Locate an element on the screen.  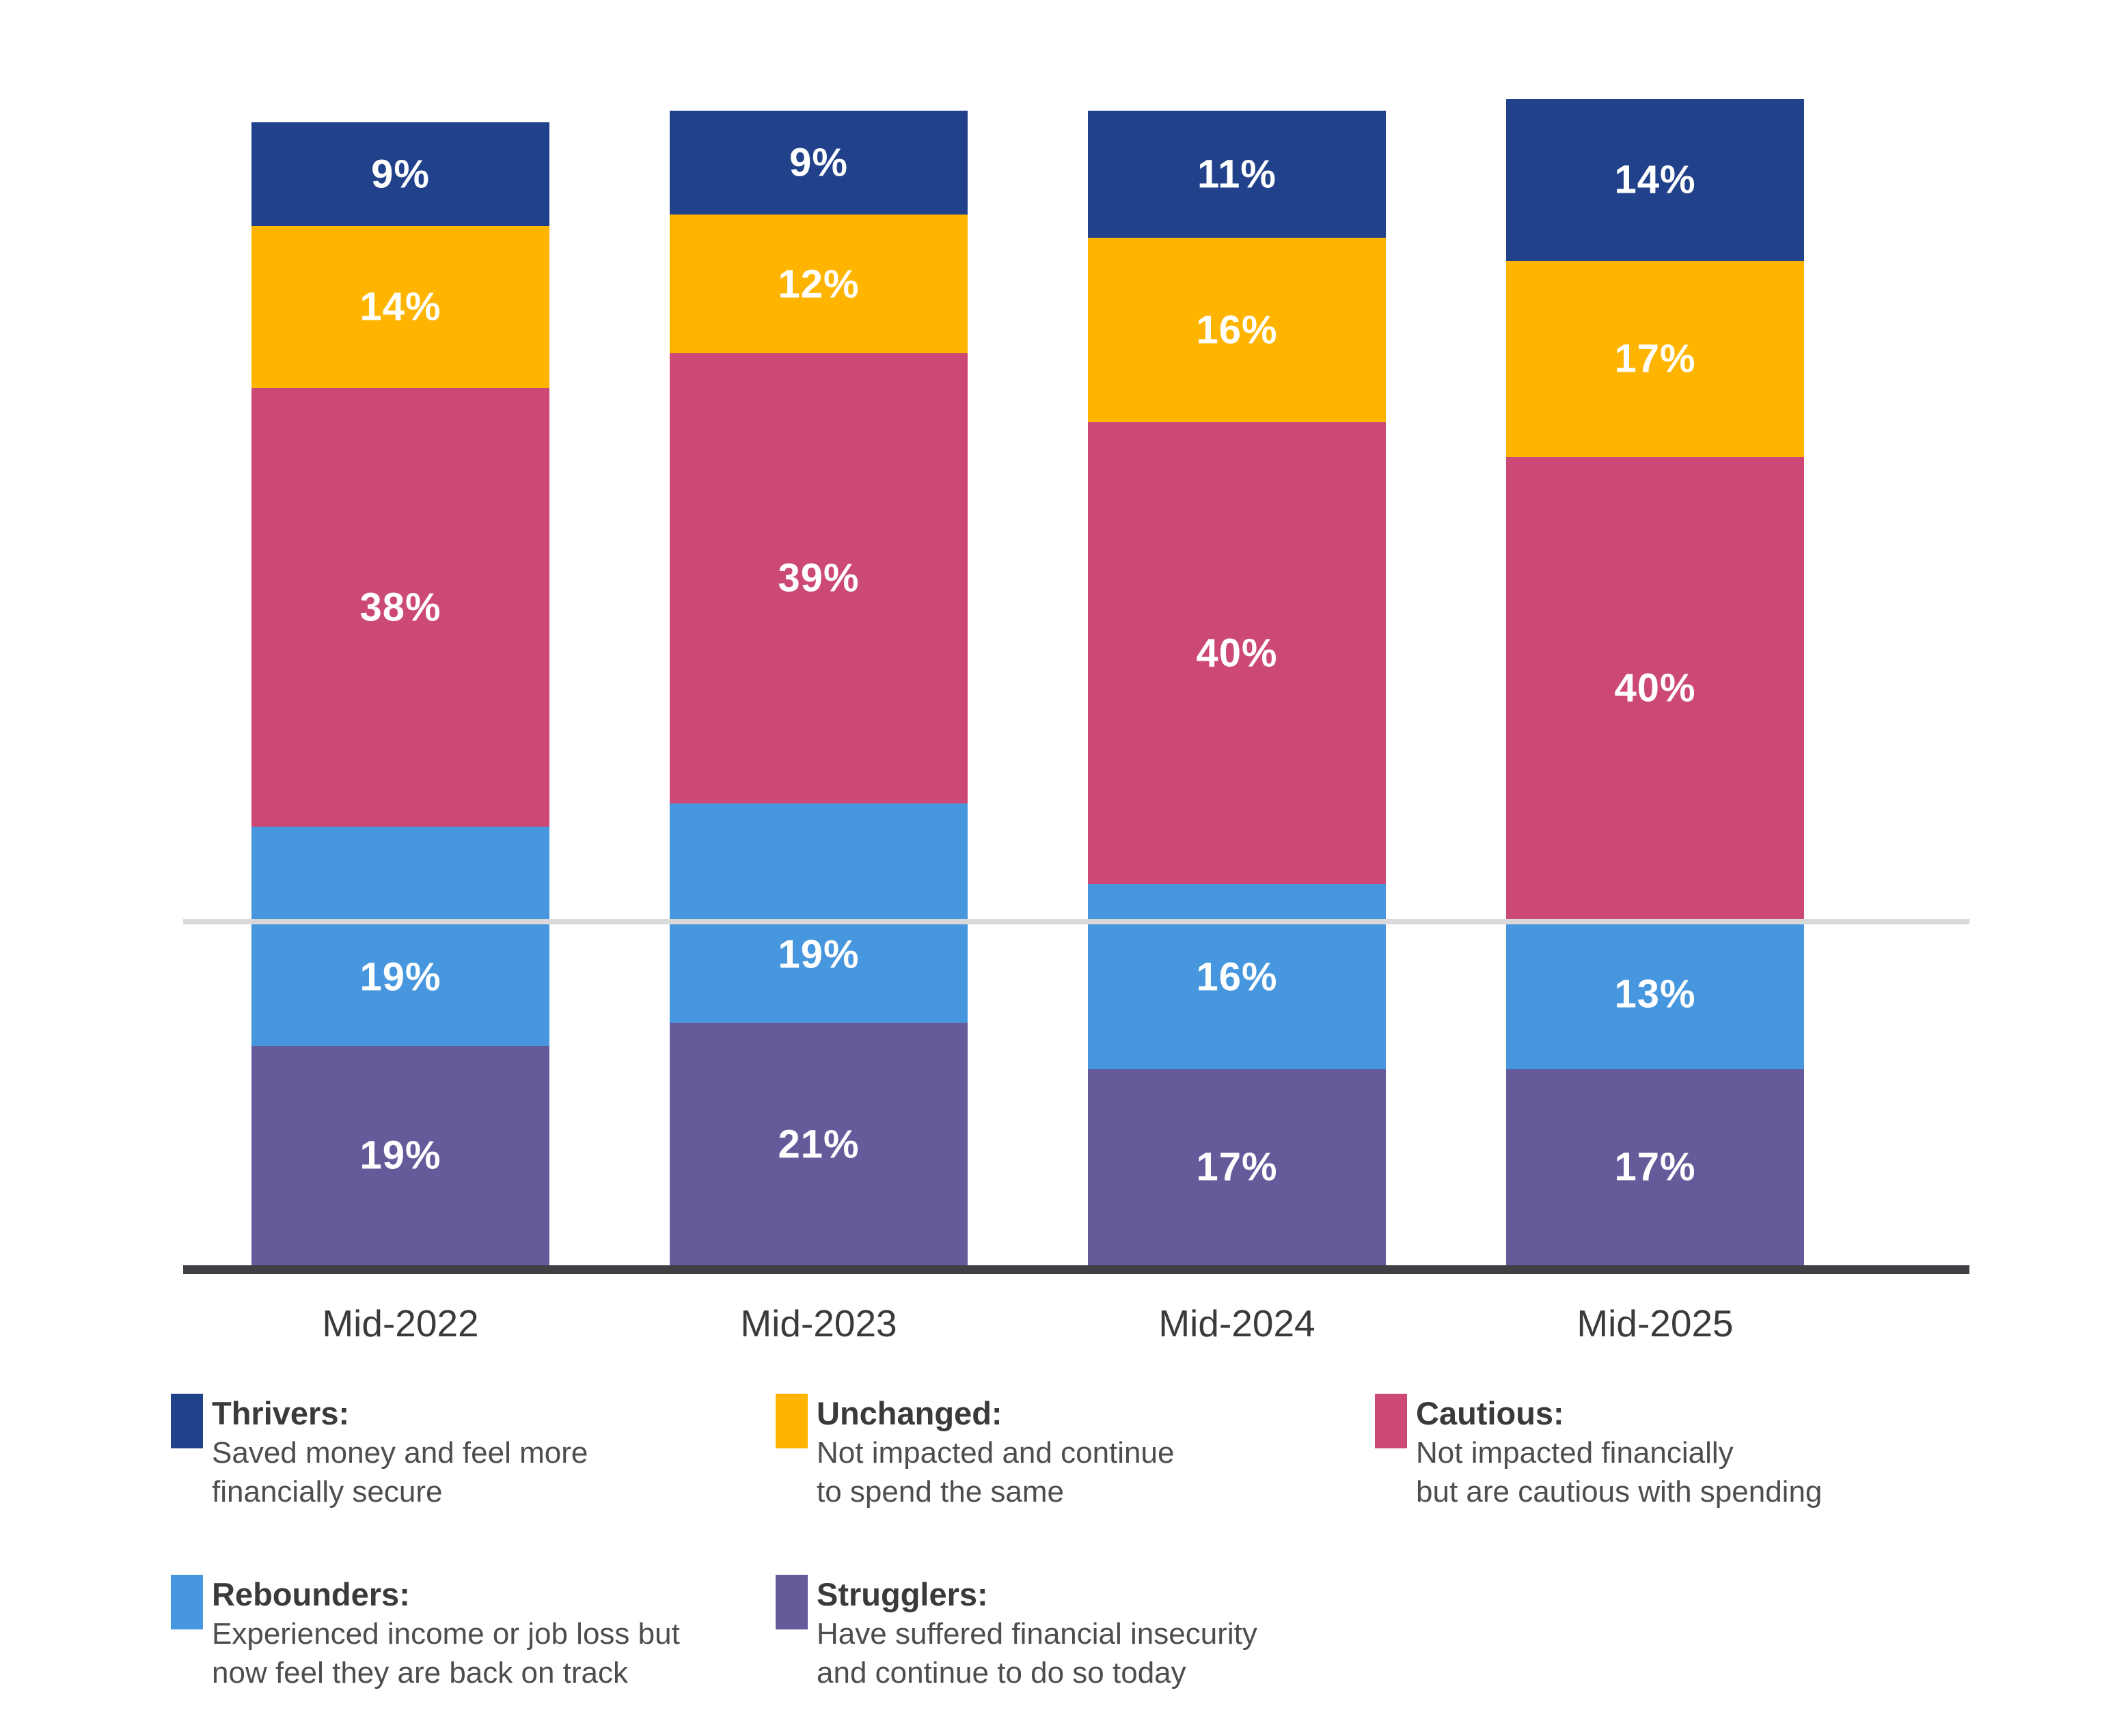
bar-segment-unchanged-mid-2024 is located at coordinates (1237, 330).